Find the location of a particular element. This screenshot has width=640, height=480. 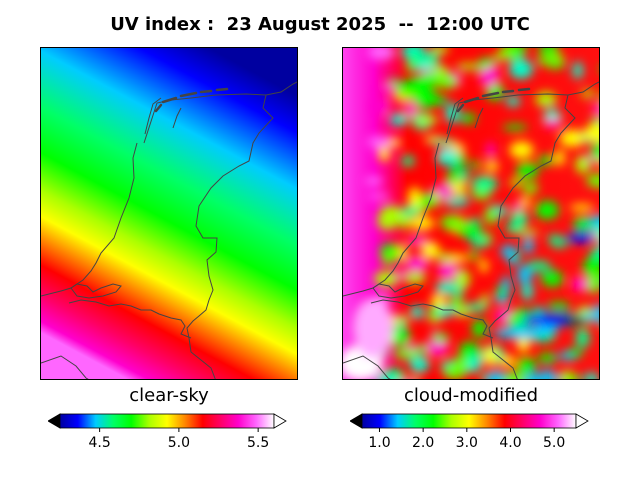

colorbar-tick-label: 5.5 is located at coordinates (258, 443).